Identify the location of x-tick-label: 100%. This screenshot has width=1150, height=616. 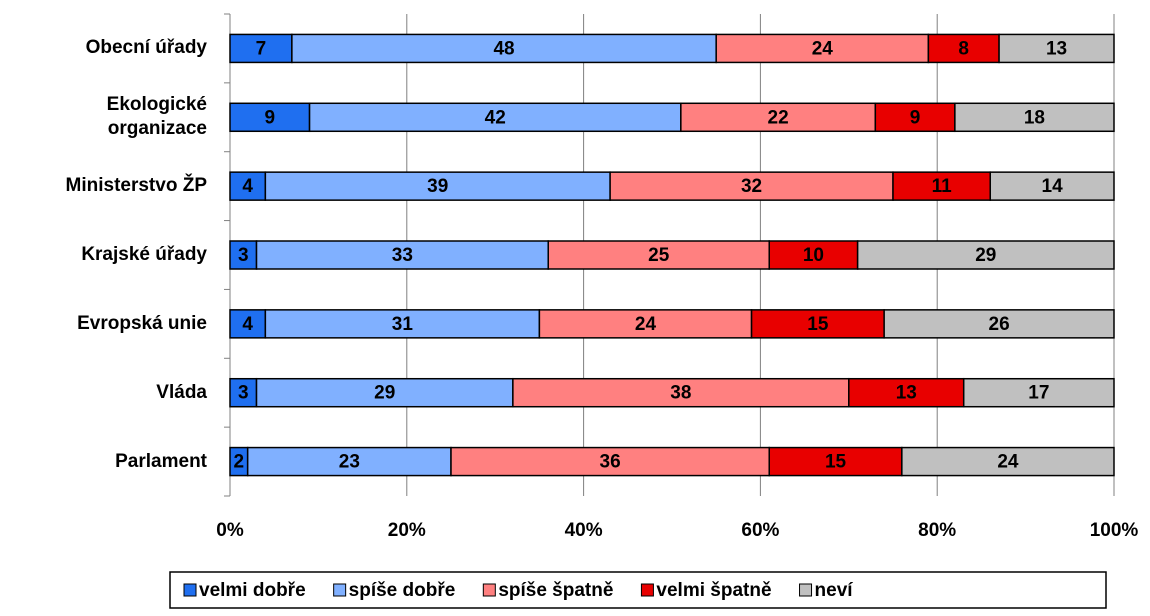
(1114, 530).